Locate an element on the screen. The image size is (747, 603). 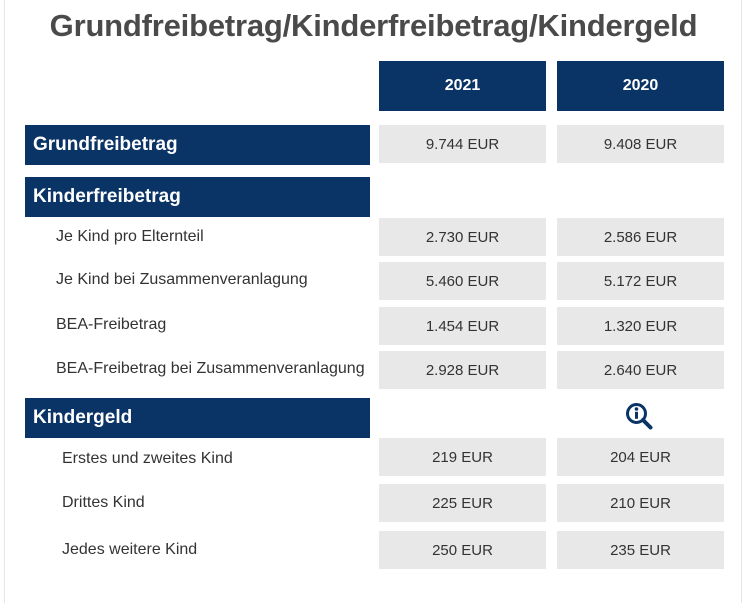
category-kinderfreibetrag: Kinderfreibetrag is located at coordinates (197, 197).